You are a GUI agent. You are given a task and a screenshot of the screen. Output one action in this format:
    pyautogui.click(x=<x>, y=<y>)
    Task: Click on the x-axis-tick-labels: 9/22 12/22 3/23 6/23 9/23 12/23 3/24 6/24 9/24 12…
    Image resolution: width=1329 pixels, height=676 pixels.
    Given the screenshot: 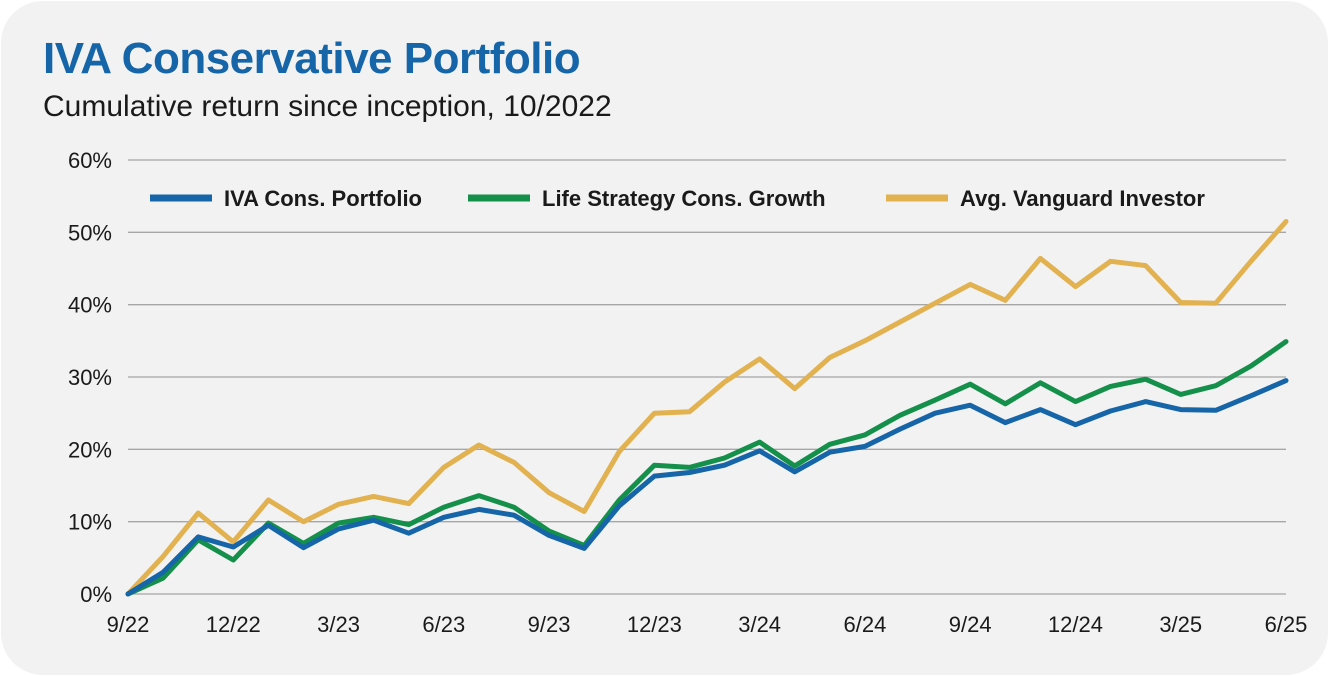 What is the action you would take?
    pyautogui.click(x=707, y=624)
    